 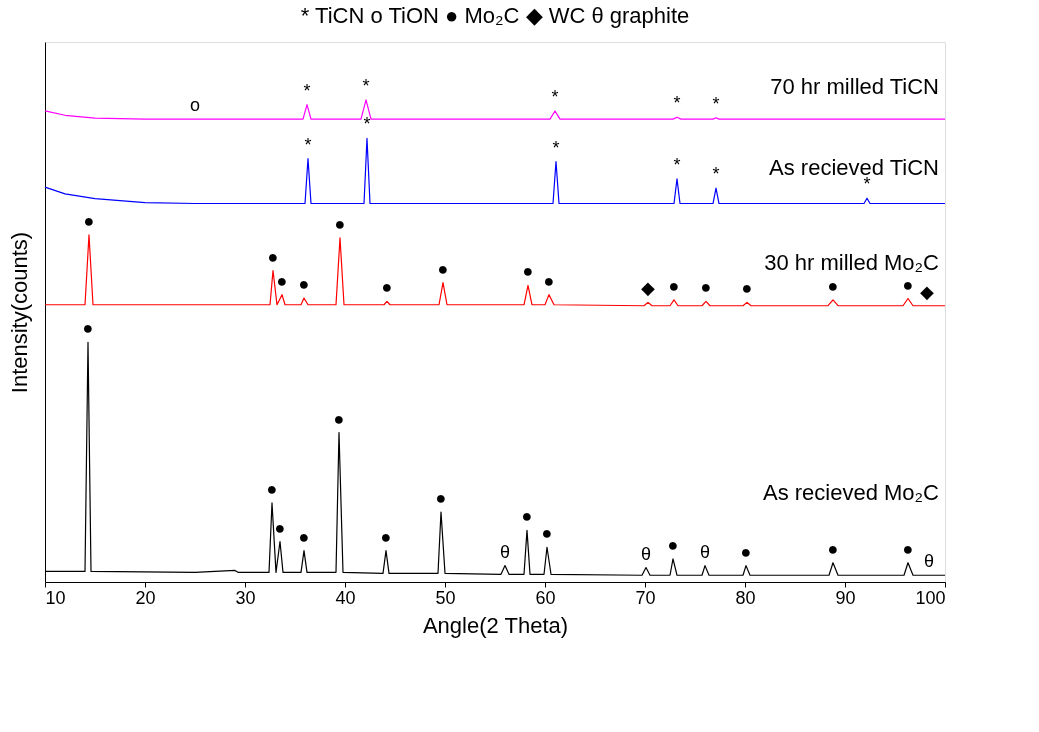 I want to click on text: * TiCN o TiON ● Mo₂C ◆ WC θ graphite, so click(x=495, y=15).